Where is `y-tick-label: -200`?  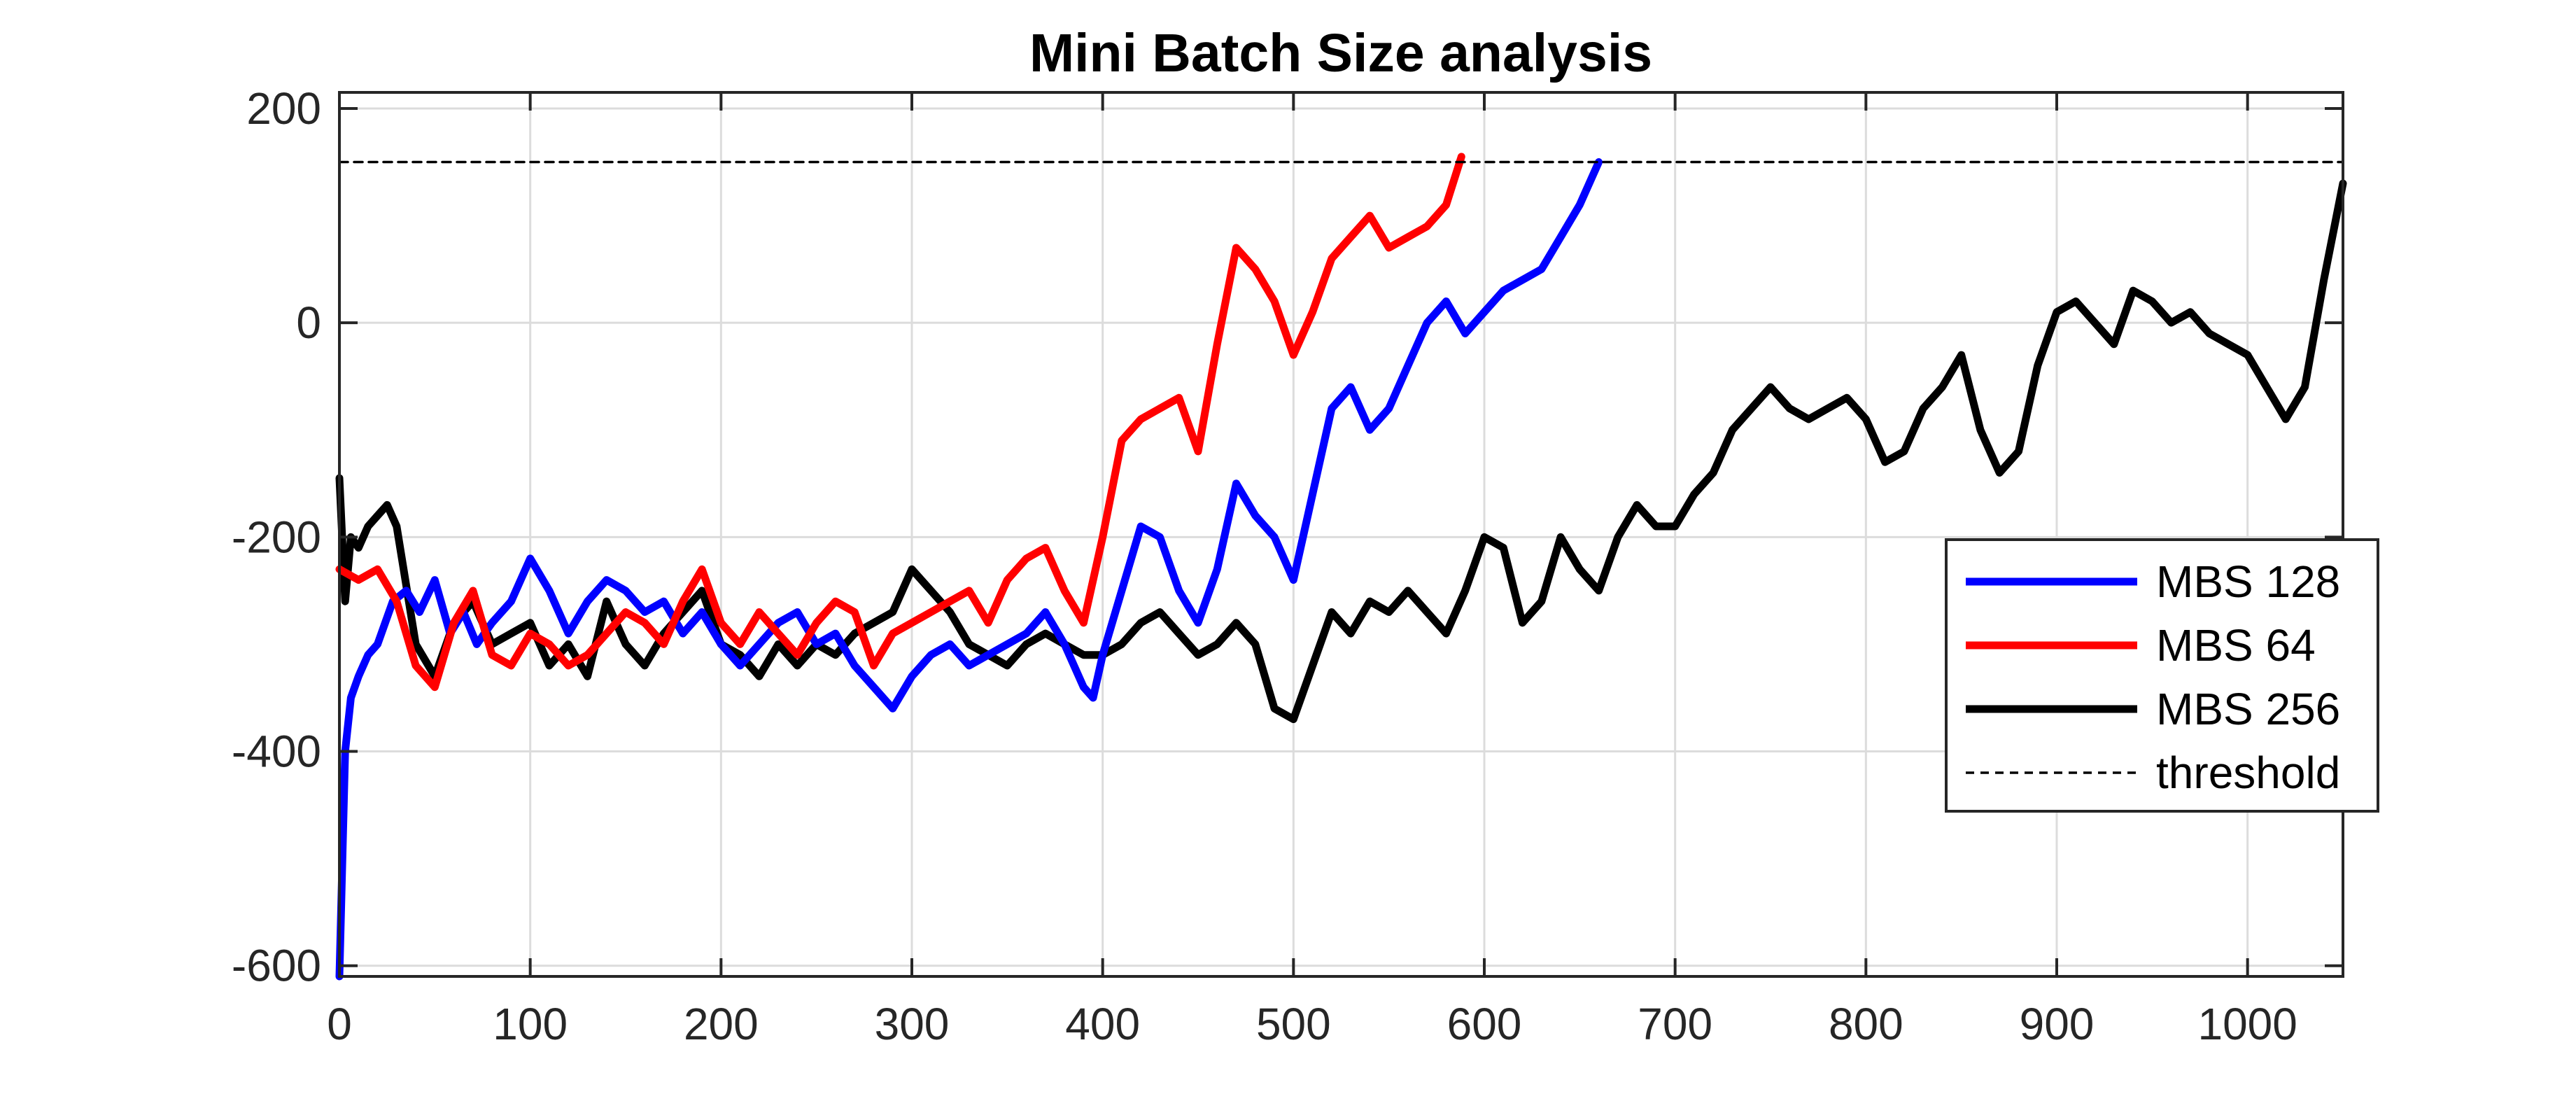 y-tick-label: -200 is located at coordinates (276, 537).